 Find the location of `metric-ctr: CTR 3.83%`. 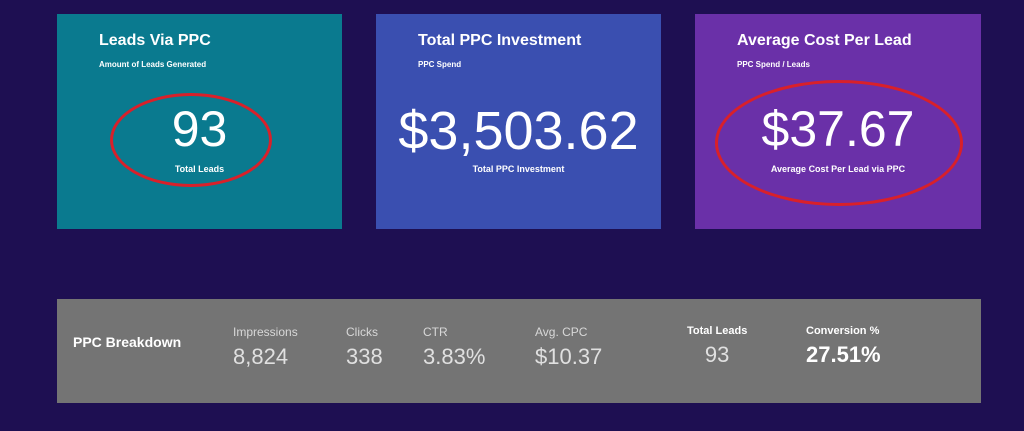

metric-ctr: CTR 3.83% is located at coordinates (454, 347).